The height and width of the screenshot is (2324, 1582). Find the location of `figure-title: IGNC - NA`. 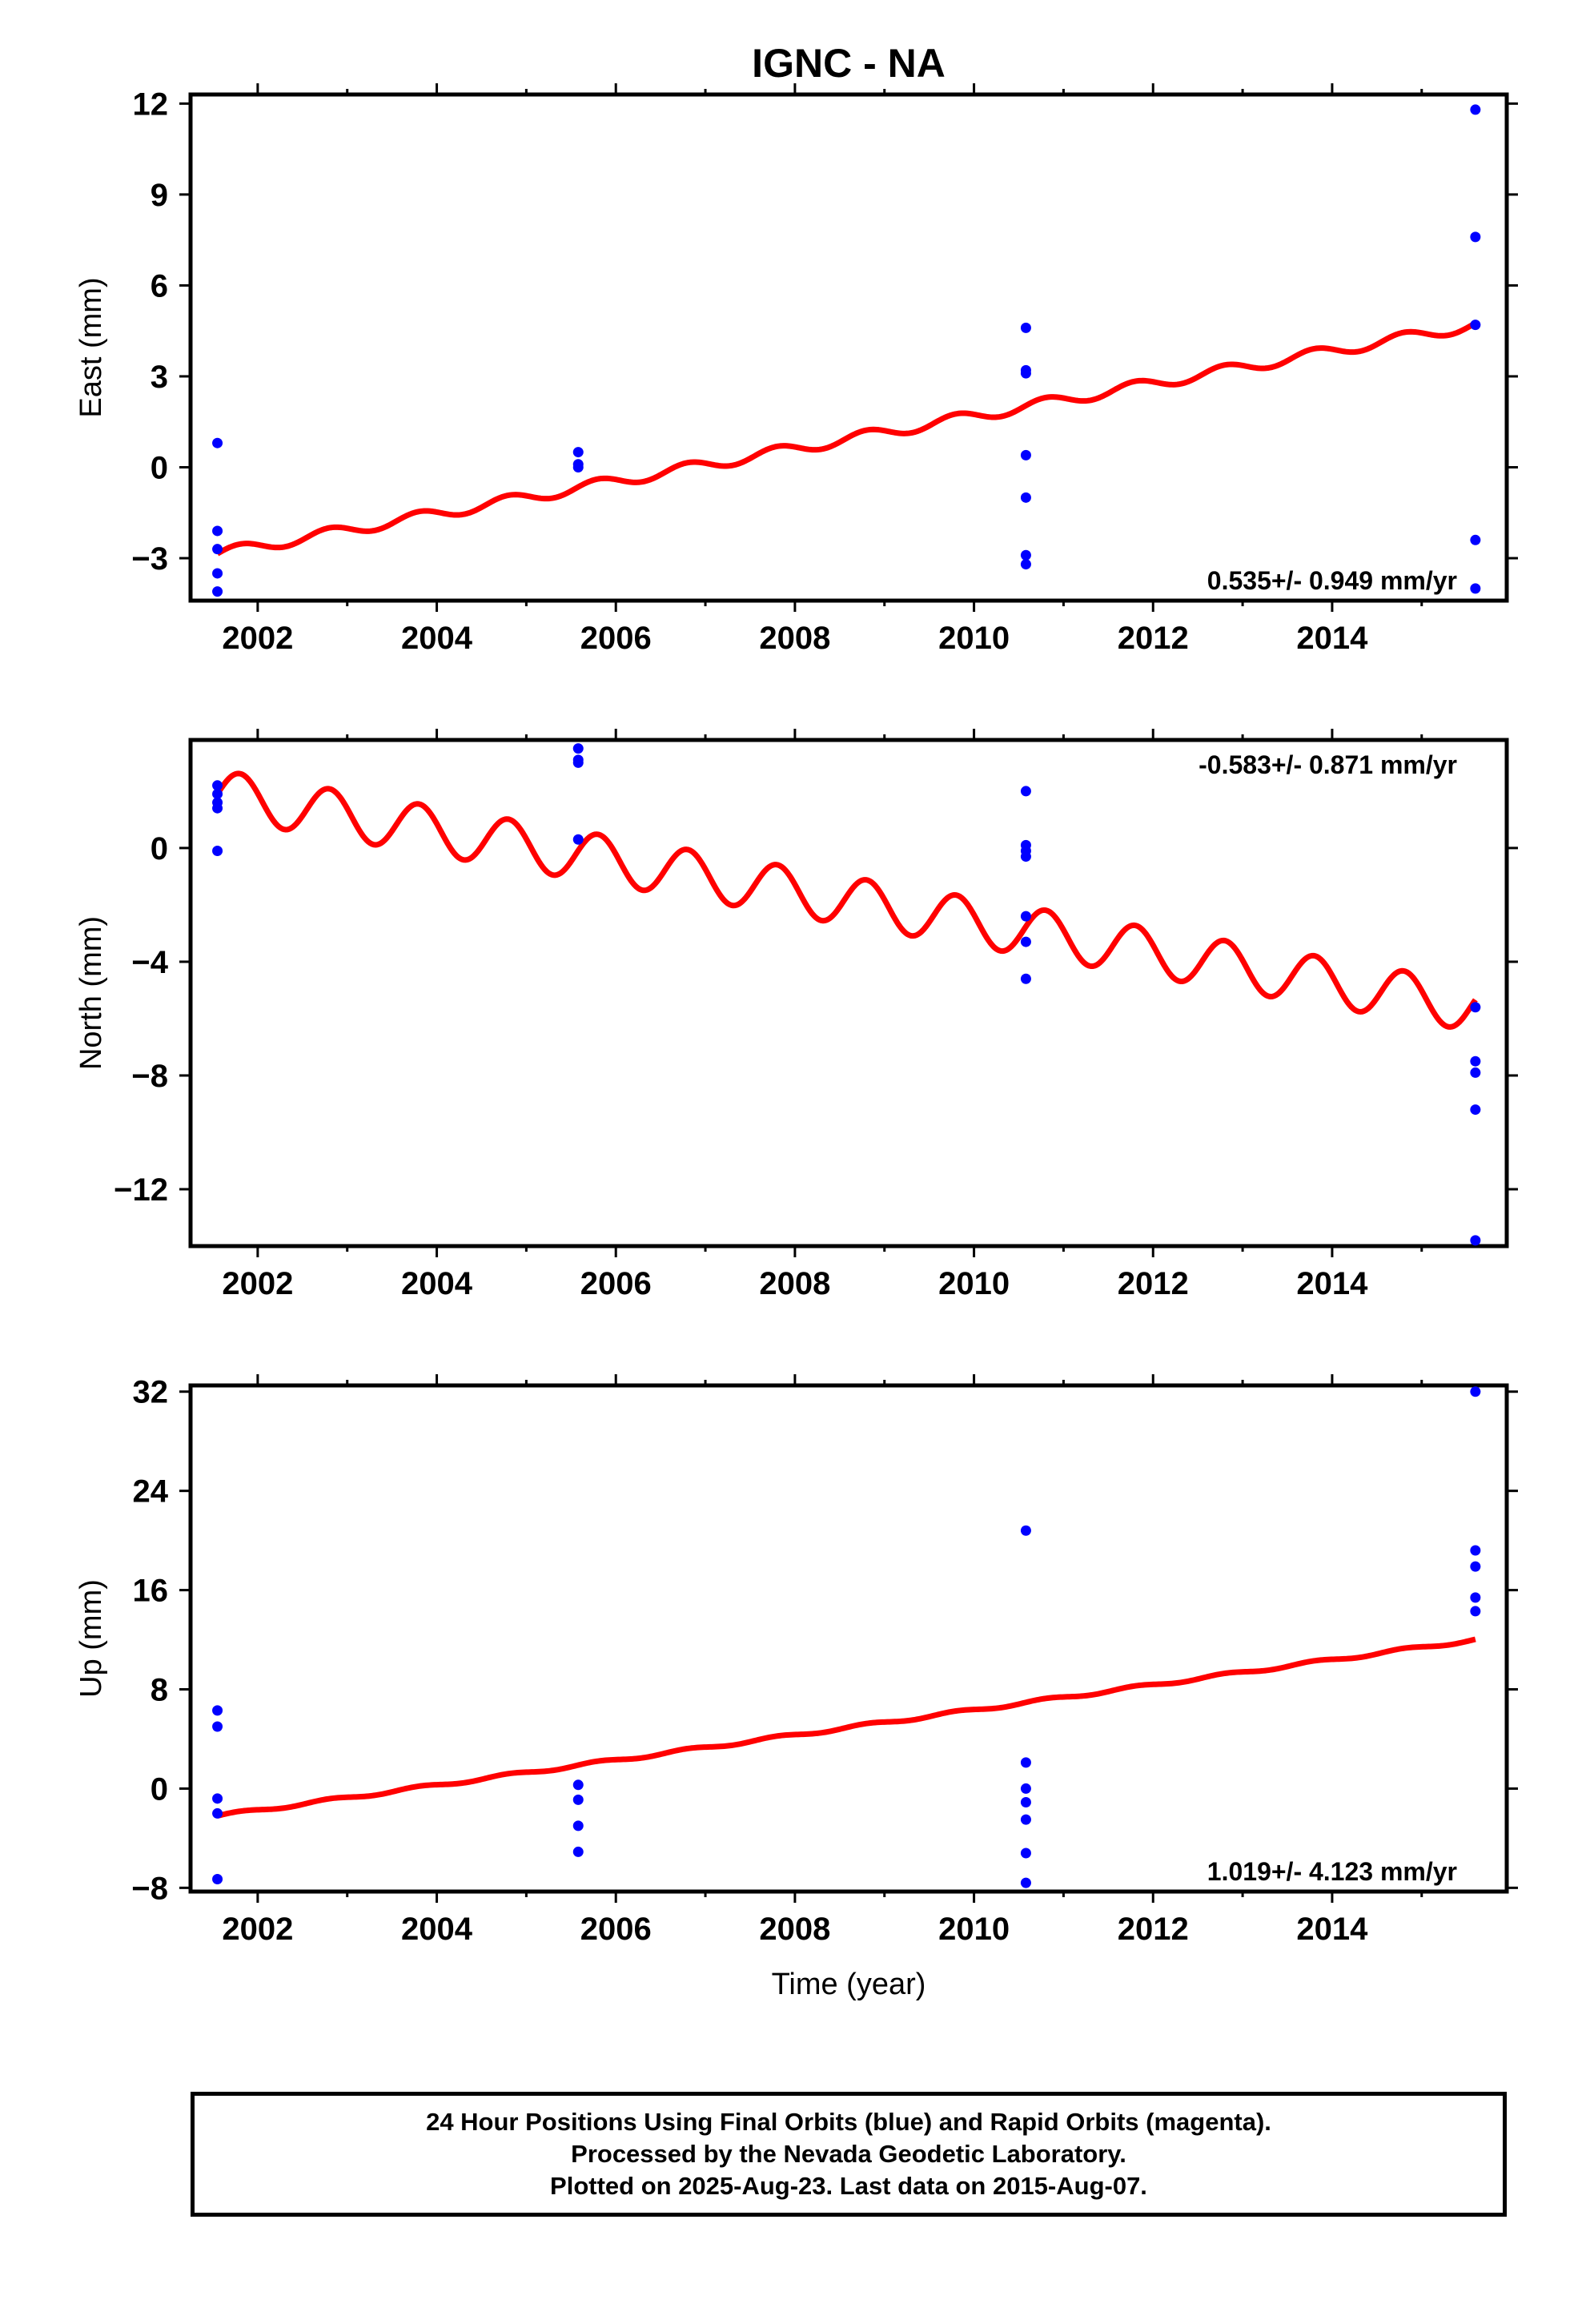

figure-title: IGNC - NA is located at coordinates (849, 63).